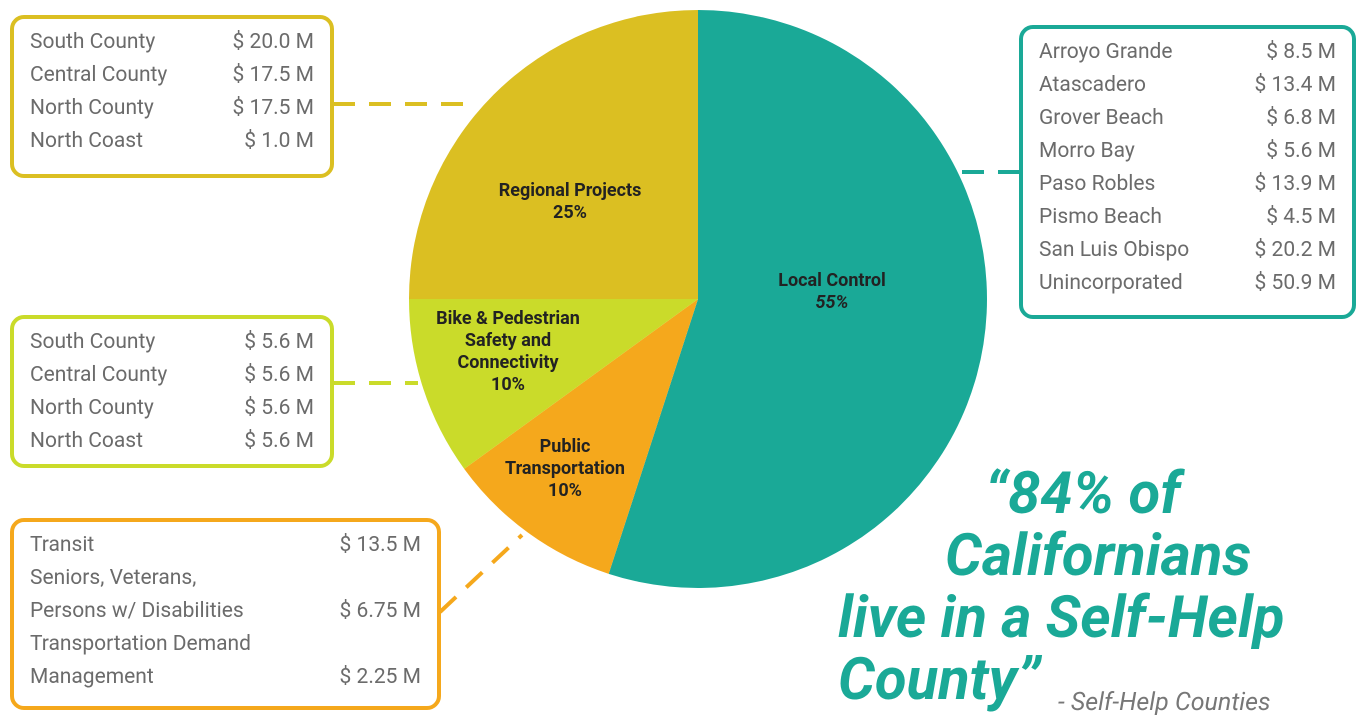  Describe the element at coordinates (1100, 216) in the screenshot. I see `row-name: Pismo Beach` at that location.